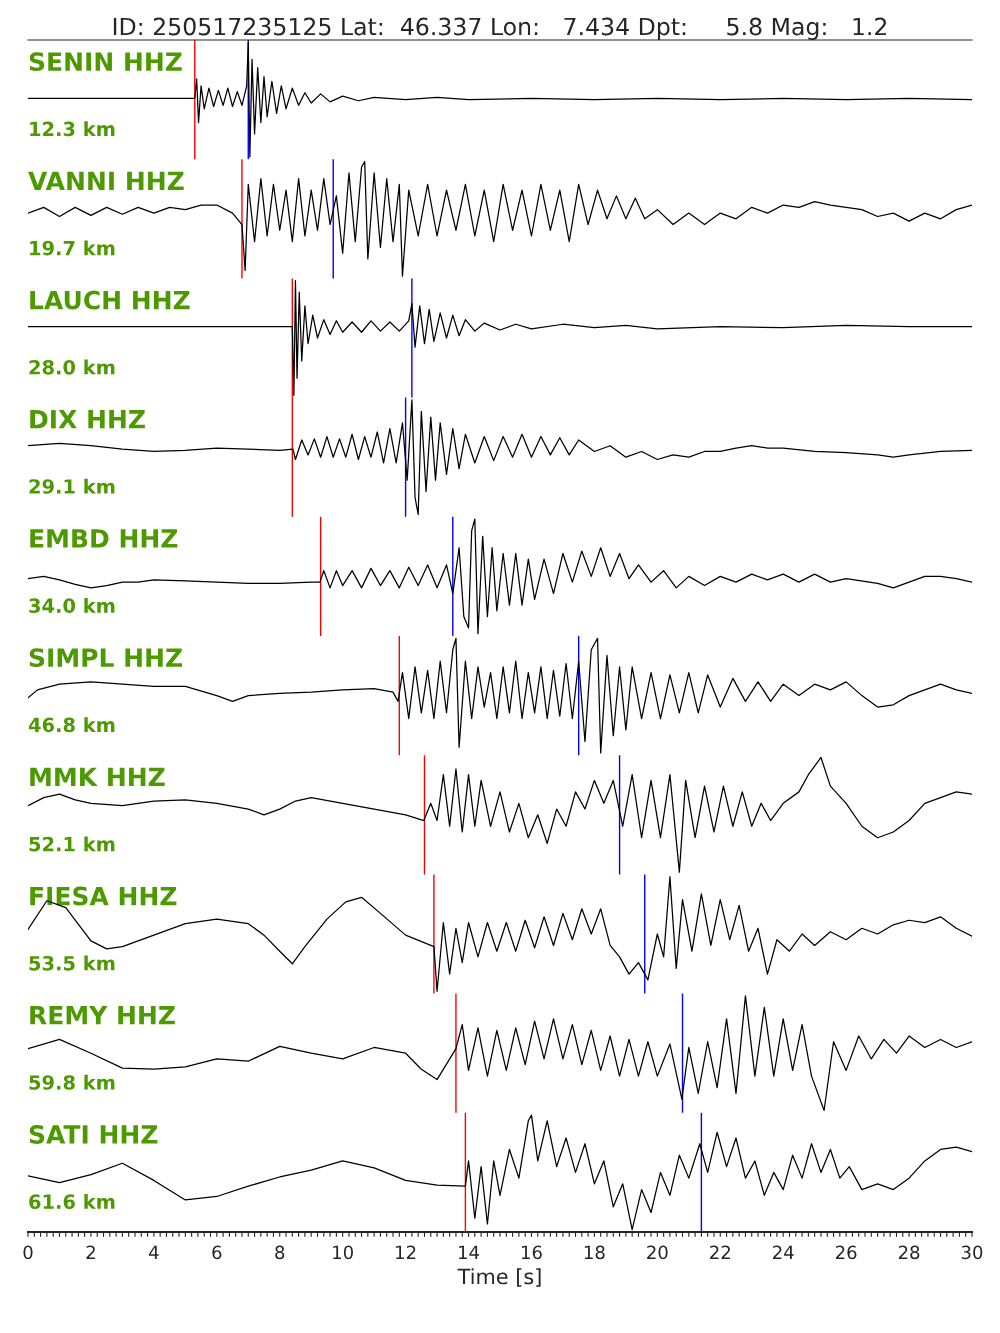 Image resolution: width=1000 pixels, height=1333 pixels. What do you see at coordinates (500, 28) in the screenshot?
I see `chart-title: ID: 250517235125 Lat: 46.337 Lon: 7.434 Dpt: 5.8 Mag: 1.2` at bounding box center [500, 28].